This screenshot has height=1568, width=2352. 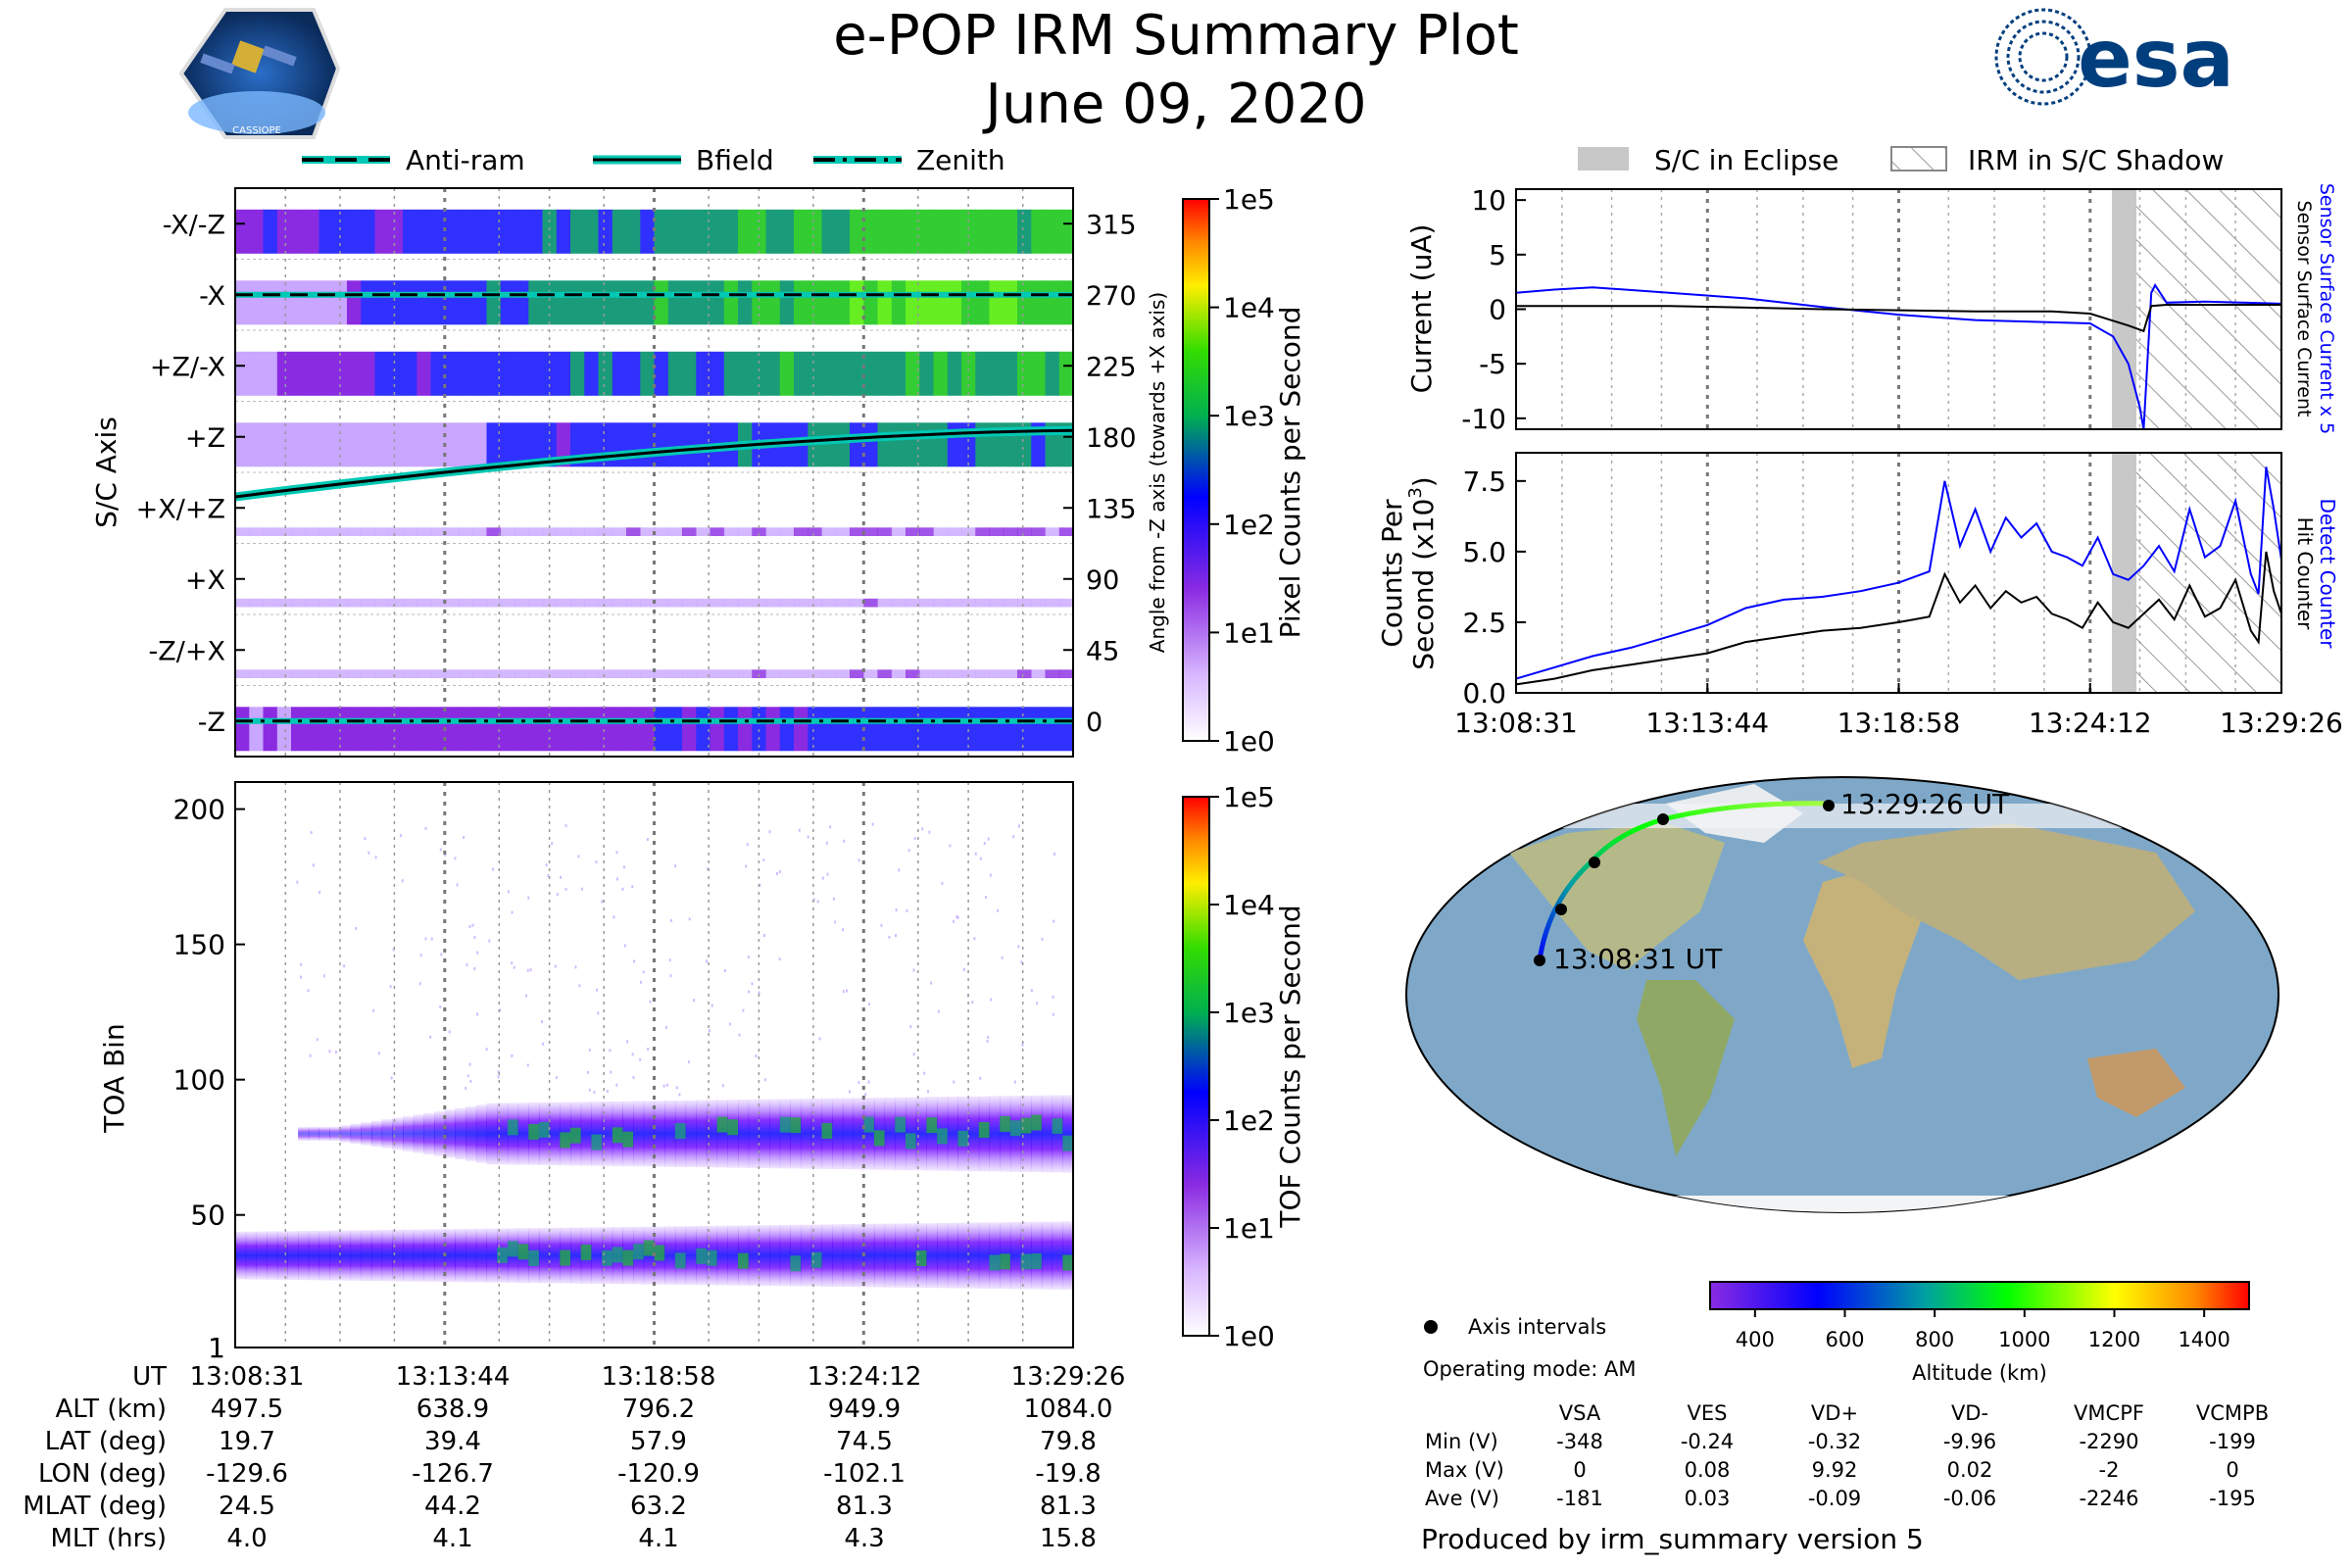 What do you see at coordinates (453, 1409) in the screenshot?
I see `cell: 638.9` at bounding box center [453, 1409].